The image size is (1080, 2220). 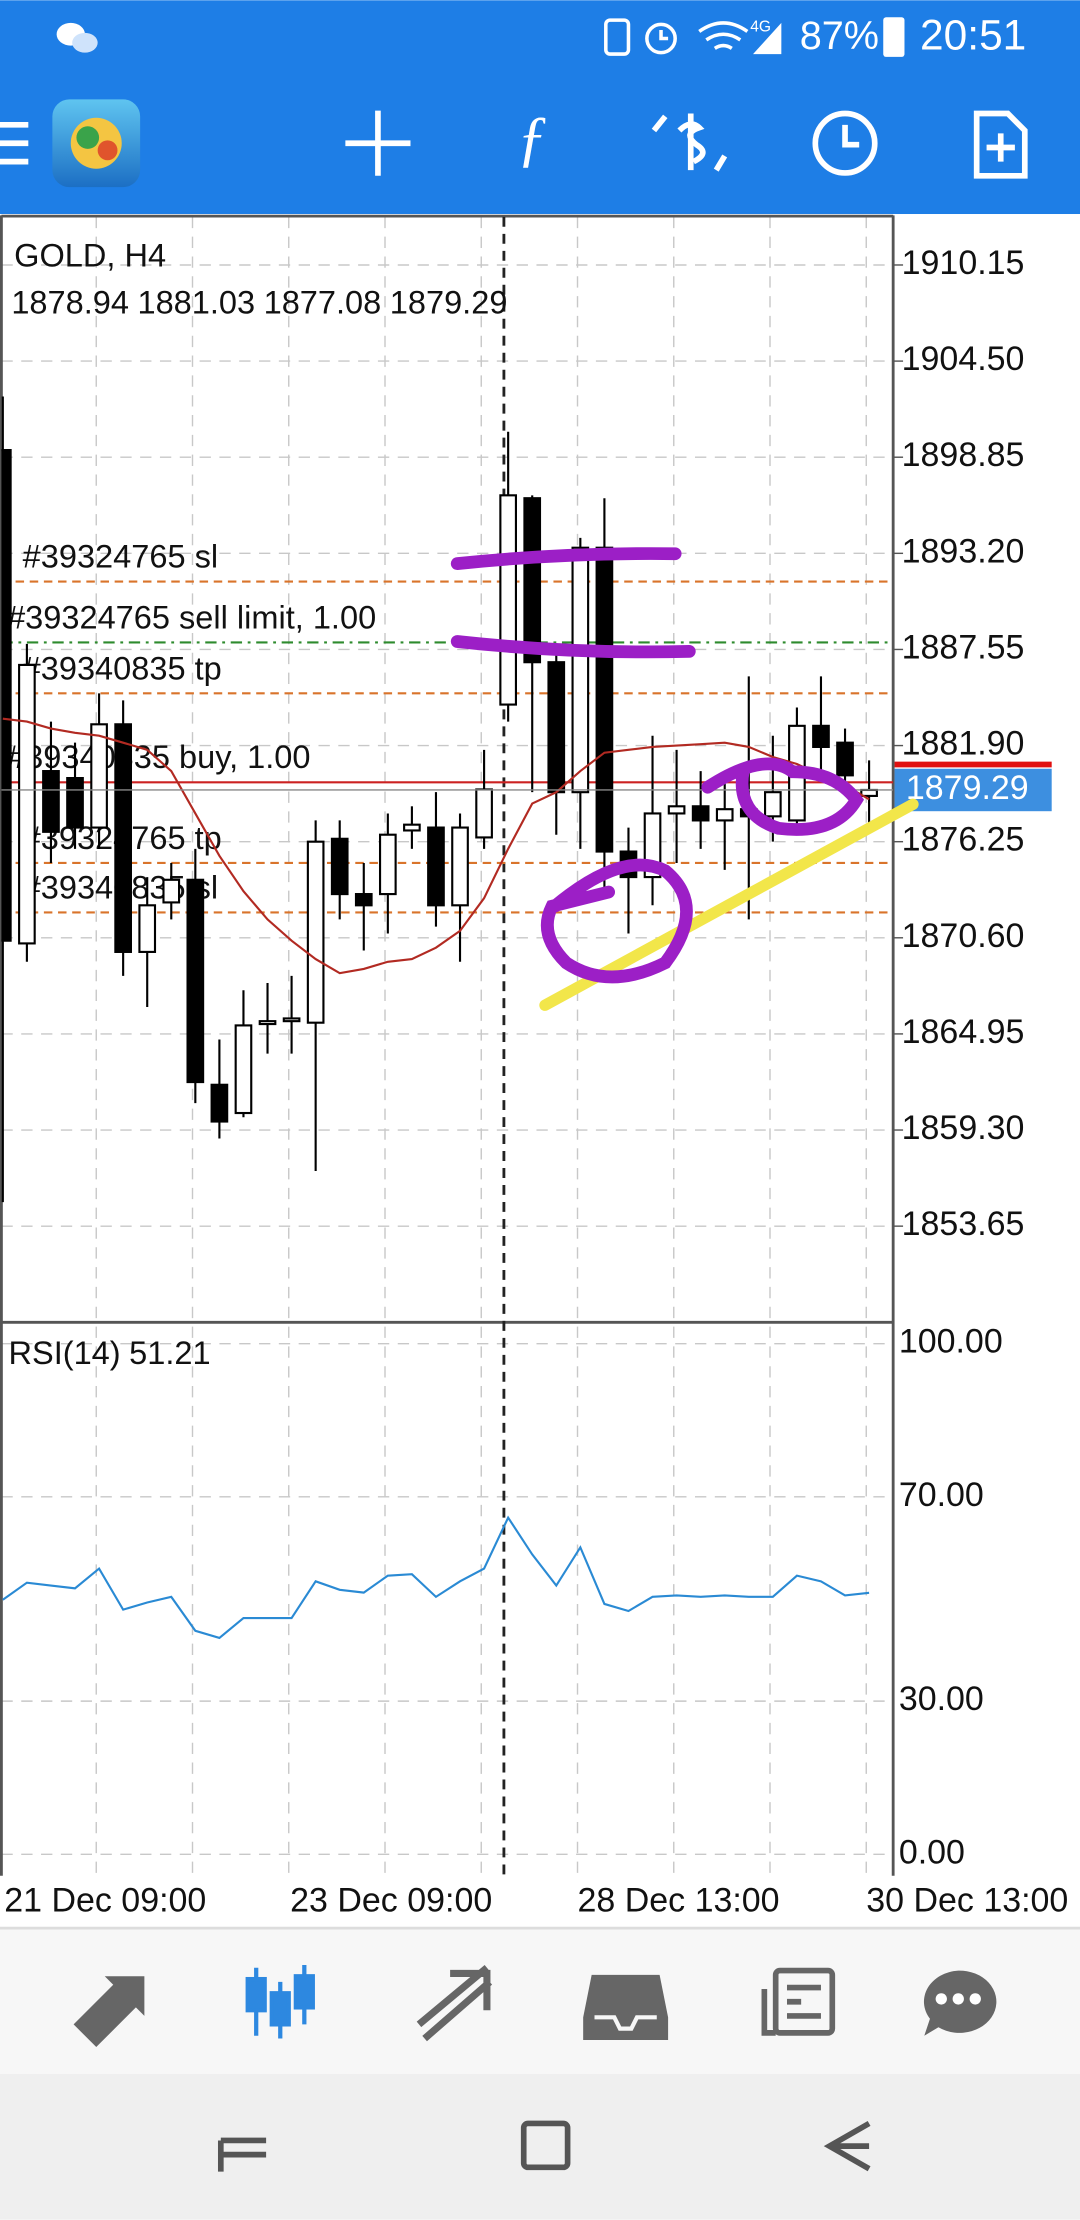 I want to click on chat-tab, so click(x=960, y=2003).